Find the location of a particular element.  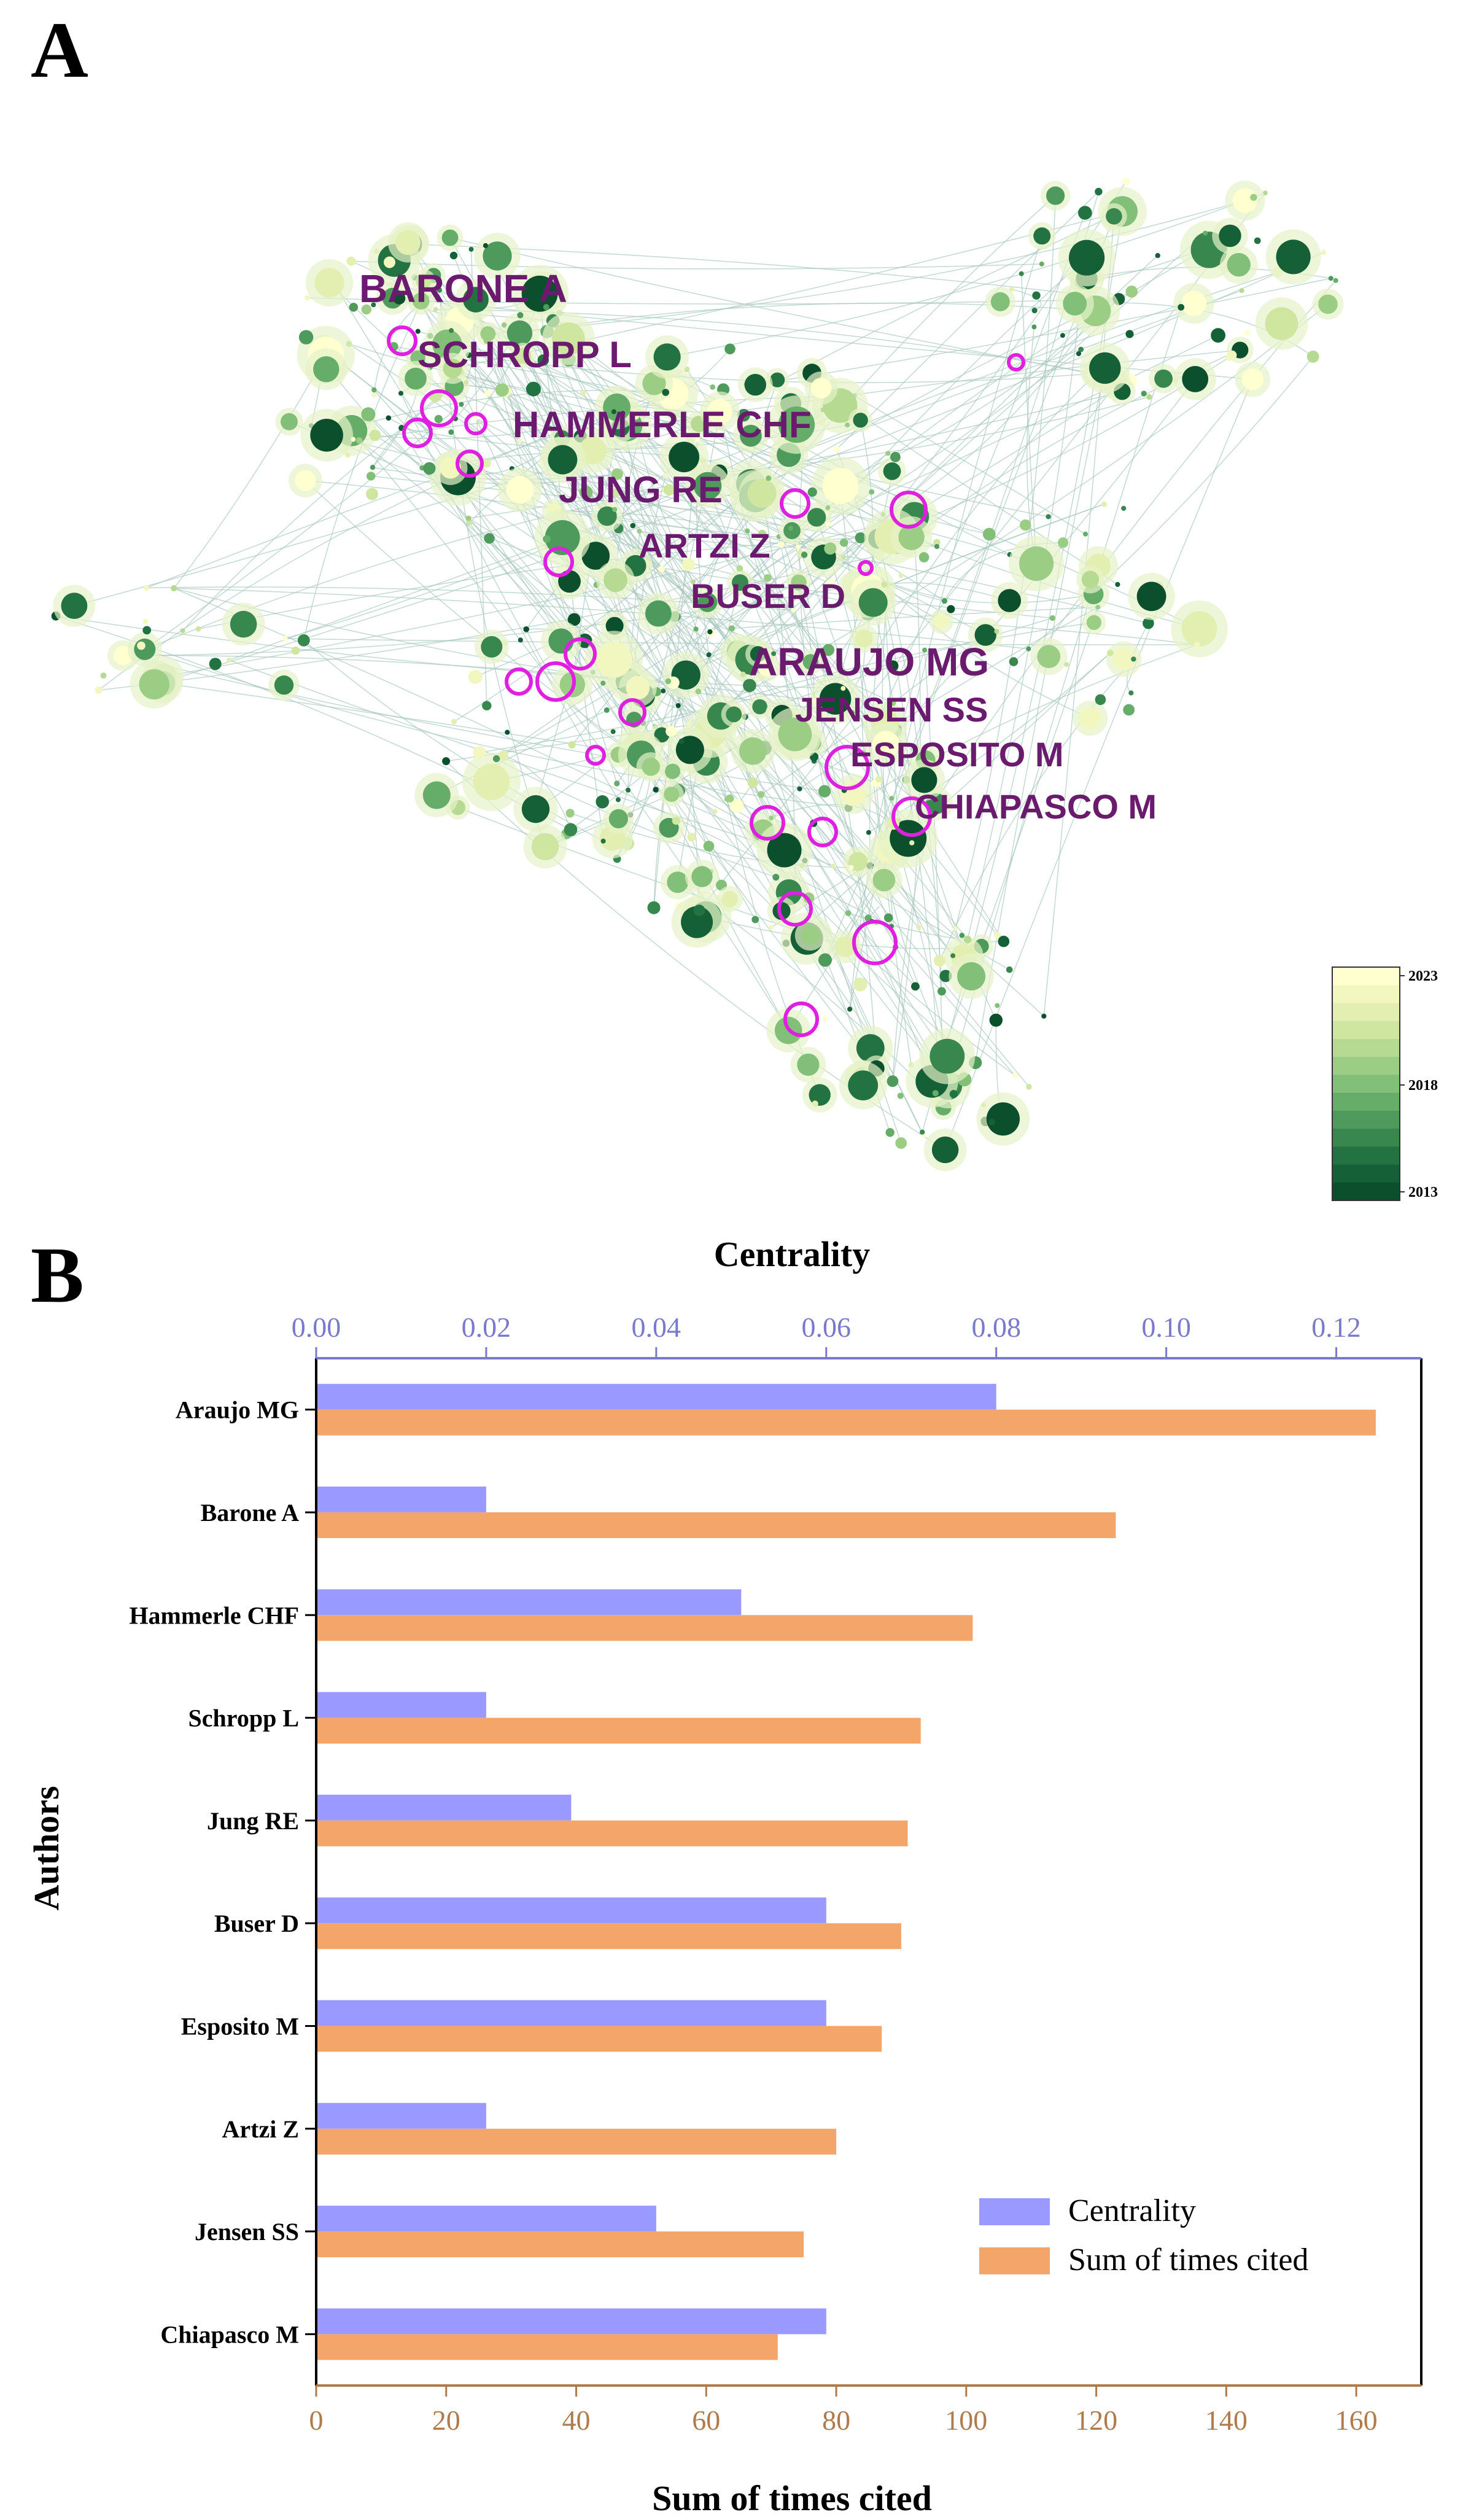

category-label: Barone A is located at coordinates (250, 1512).